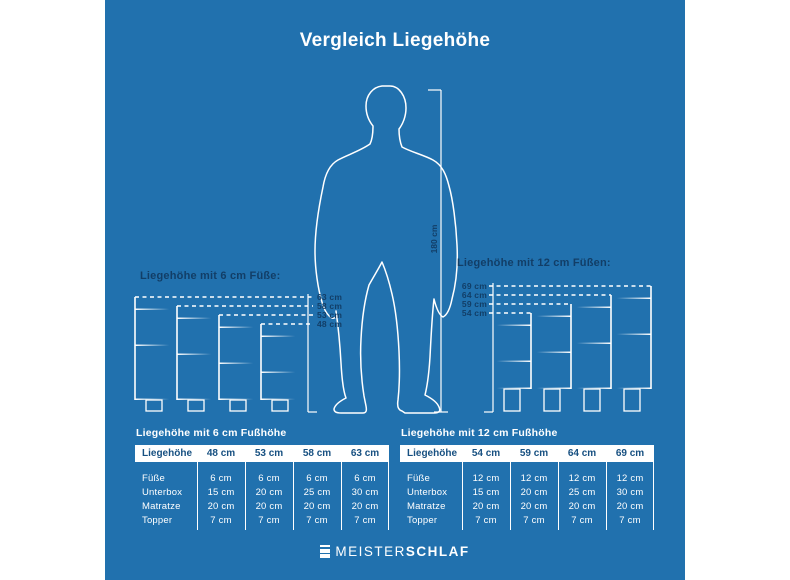  What do you see at coordinates (365, 492) in the screenshot?
I see `table-cell: 30 cm` at bounding box center [365, 492].